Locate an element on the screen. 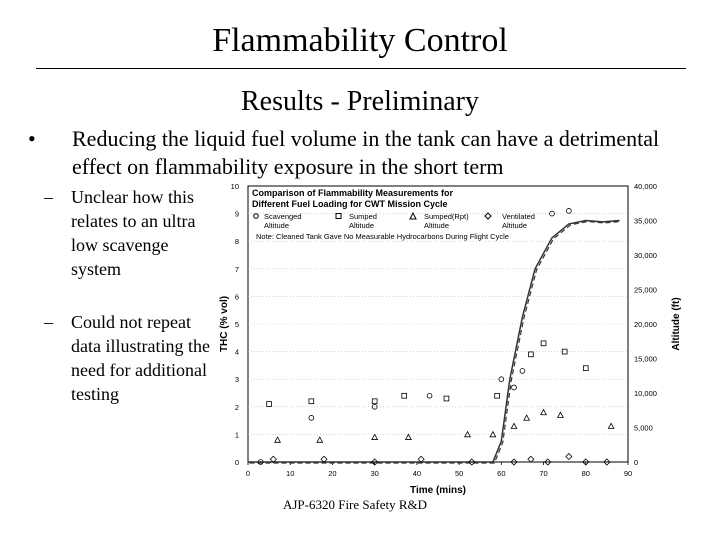 The width and height of the screenshot is (720, 540). x-tick-label: 10 is located at coordinates (290, 473).